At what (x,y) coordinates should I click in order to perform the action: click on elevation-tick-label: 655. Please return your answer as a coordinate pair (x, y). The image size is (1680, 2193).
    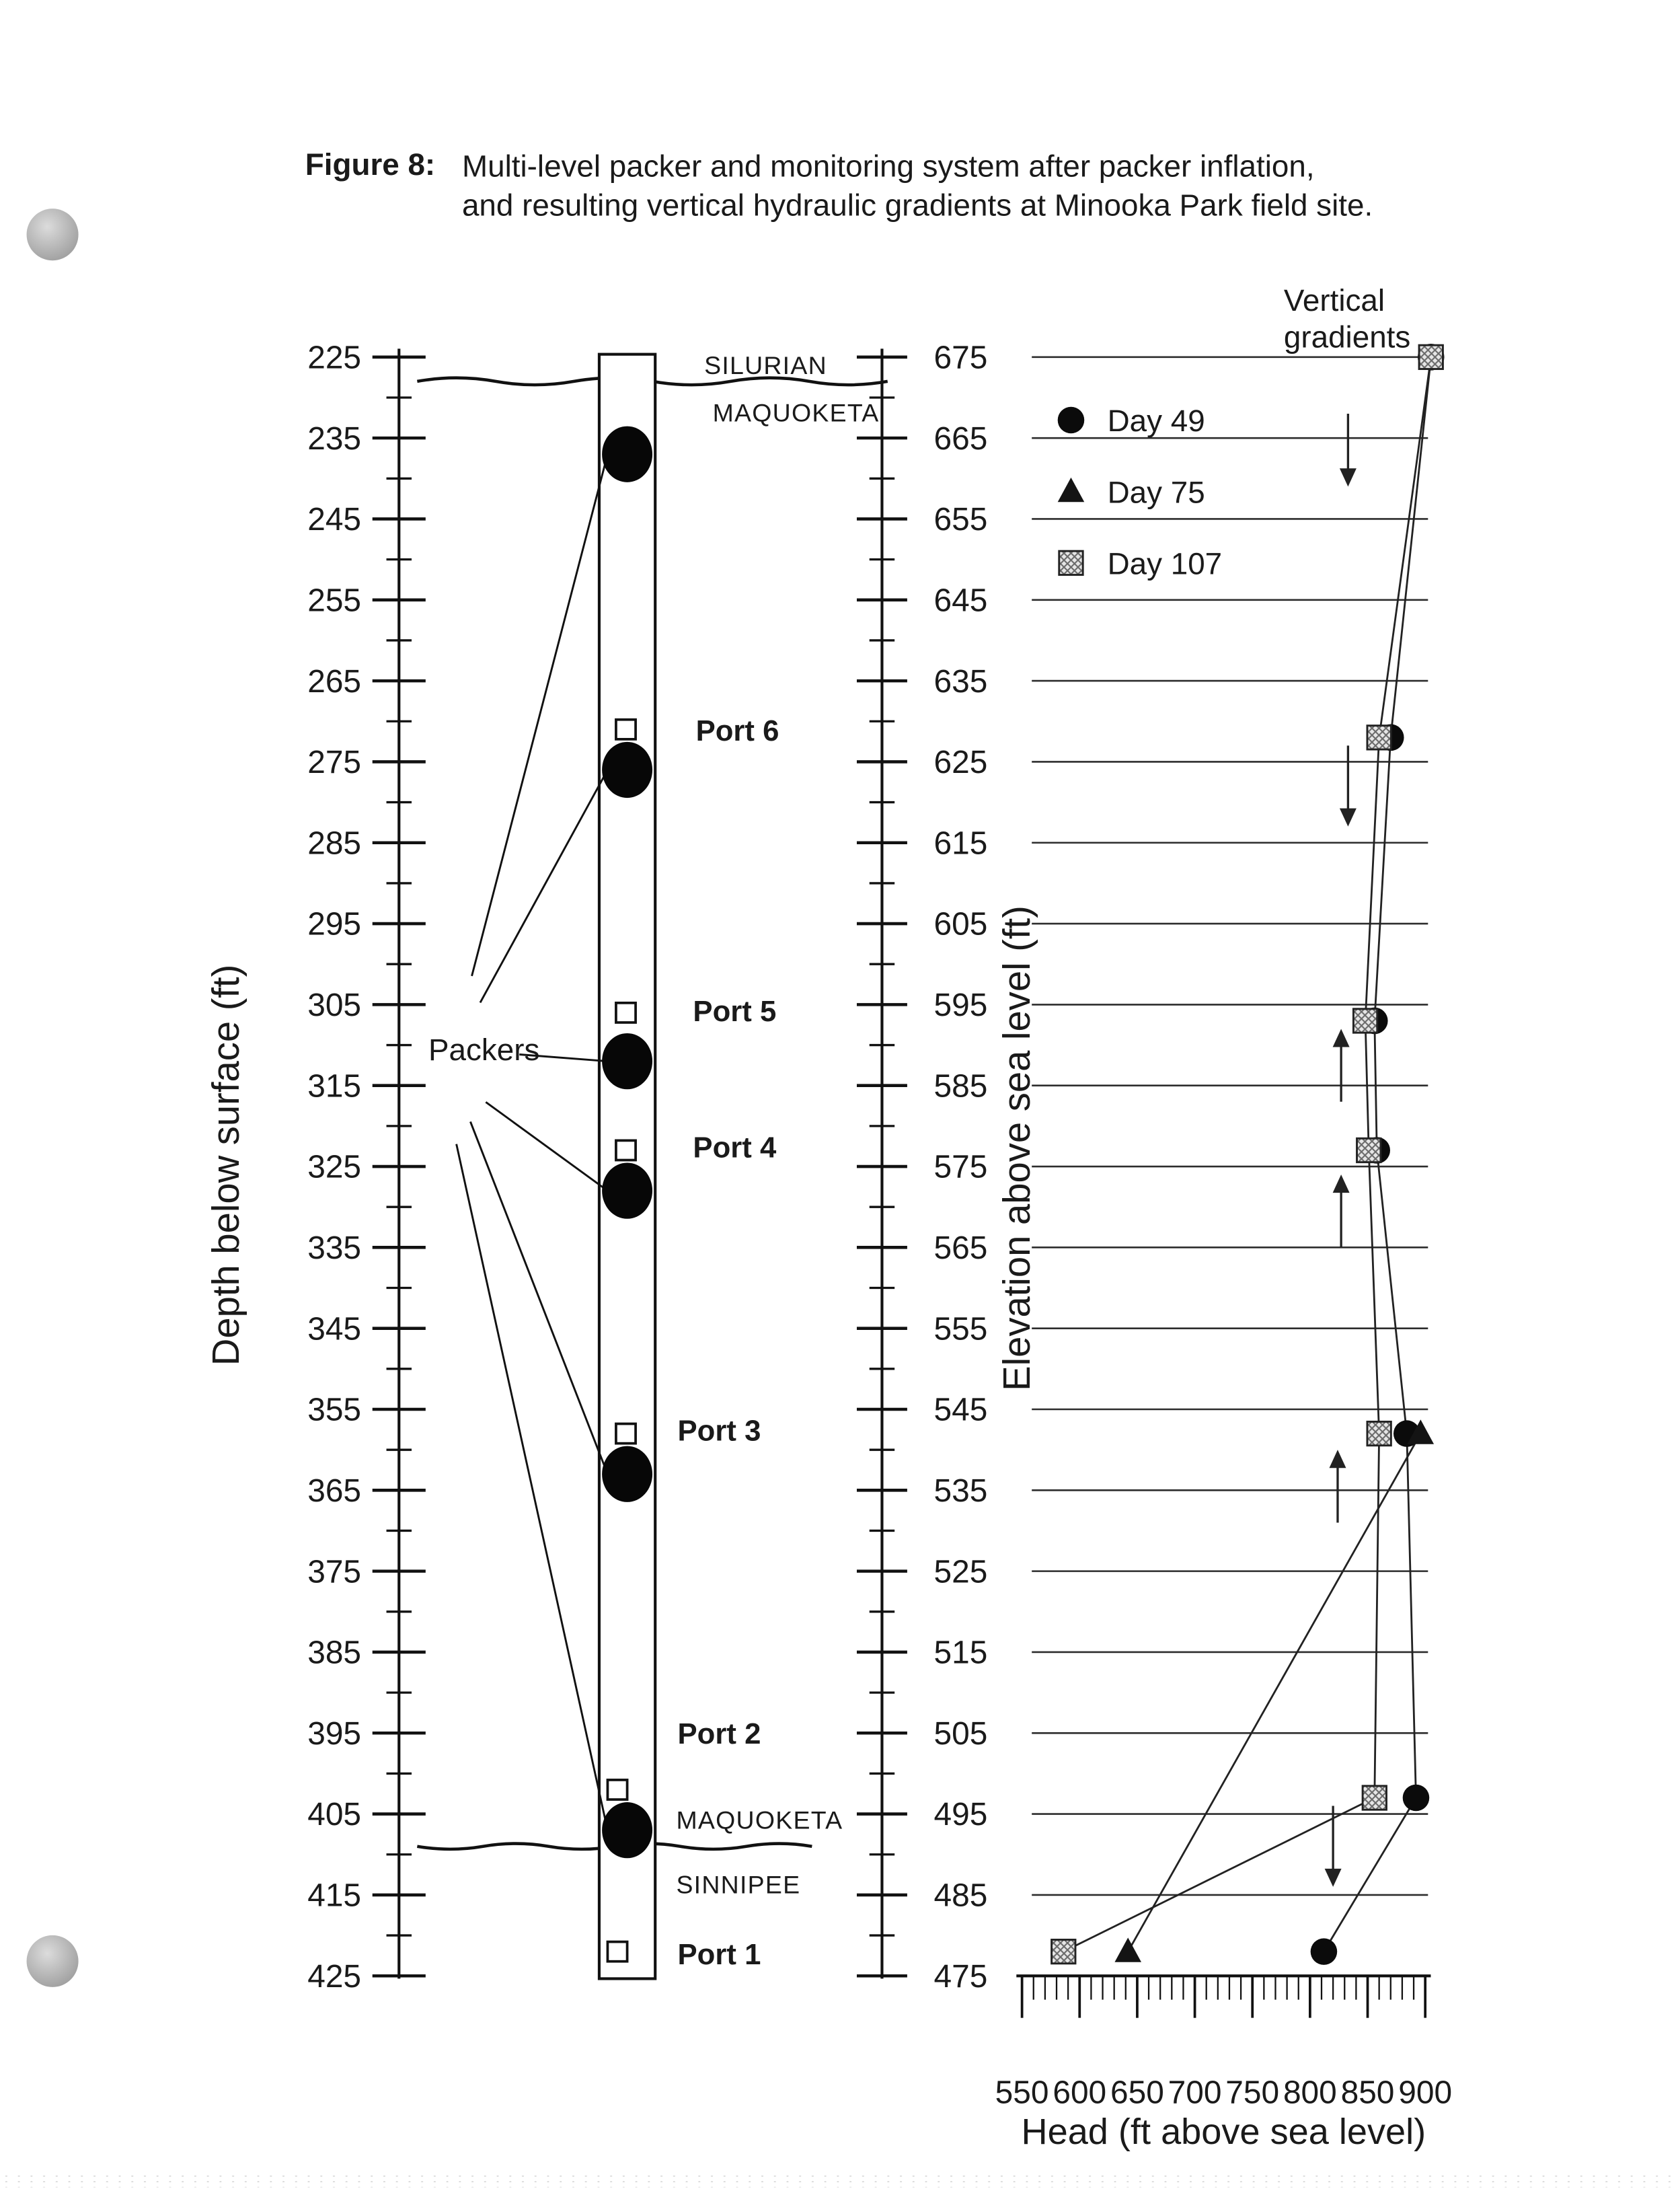
    Looking at the image, I should click on (960, 519).